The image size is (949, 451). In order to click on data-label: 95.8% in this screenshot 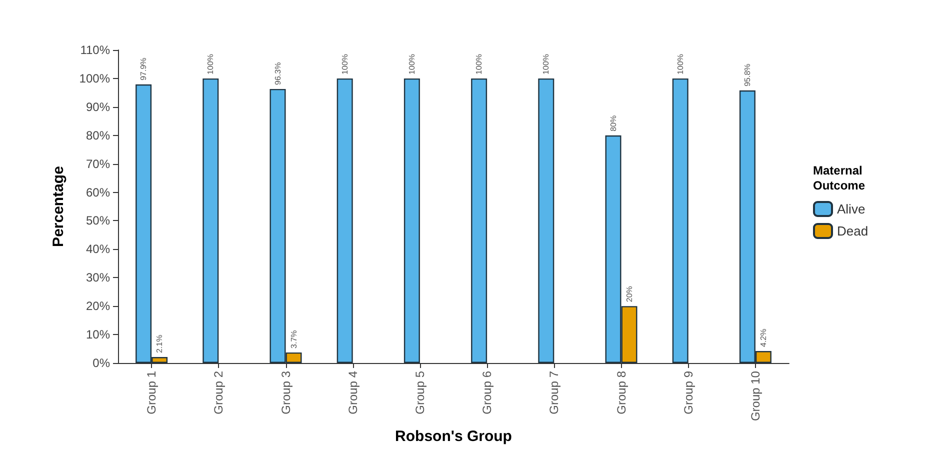, I will do `click(747, 75)`.